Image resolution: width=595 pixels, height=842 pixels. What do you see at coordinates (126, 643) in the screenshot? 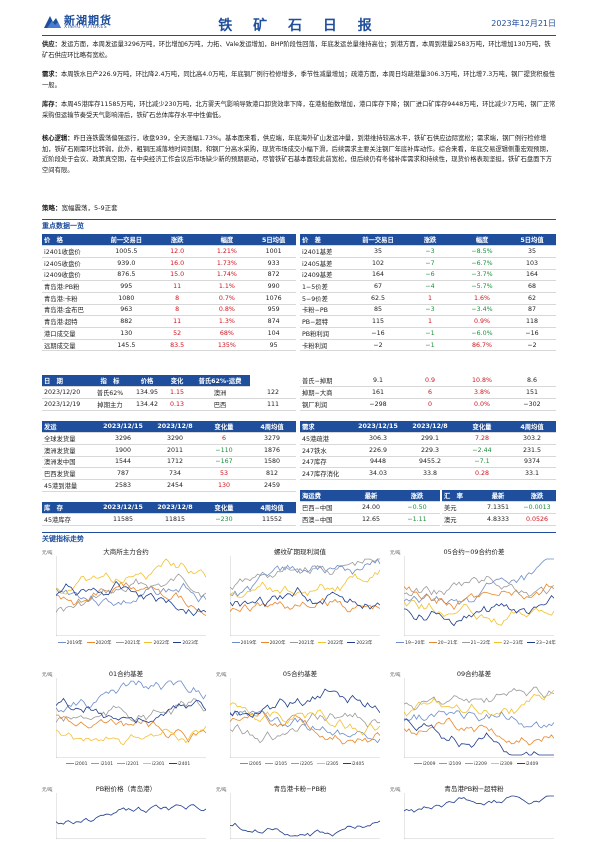
I see `chart-legend: 2019年 2020年 2021年 2022年 2023年` at bounding box center [126, 643].